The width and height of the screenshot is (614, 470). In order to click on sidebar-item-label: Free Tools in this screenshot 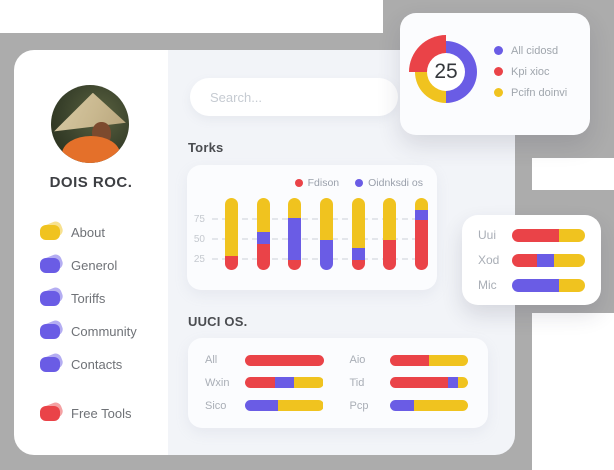, I will do `click(101, 413)`.